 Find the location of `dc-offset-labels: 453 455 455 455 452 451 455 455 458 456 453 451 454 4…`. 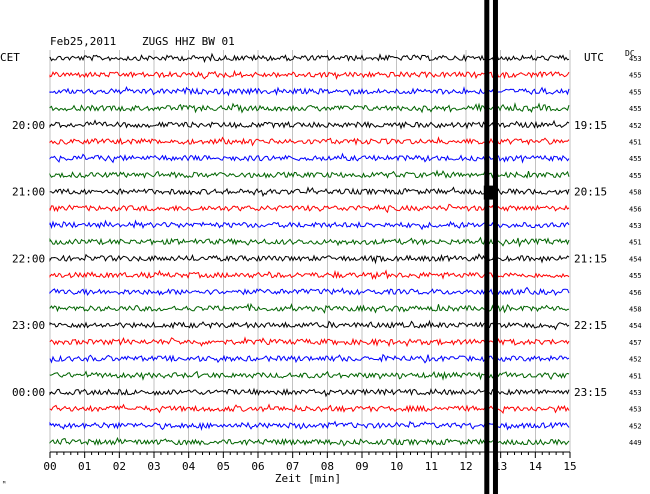

dc-offset-labels: 453 455 455 455 452 451 455 455 458 456 453 451 454 4… is located at coordinates (635, 251).